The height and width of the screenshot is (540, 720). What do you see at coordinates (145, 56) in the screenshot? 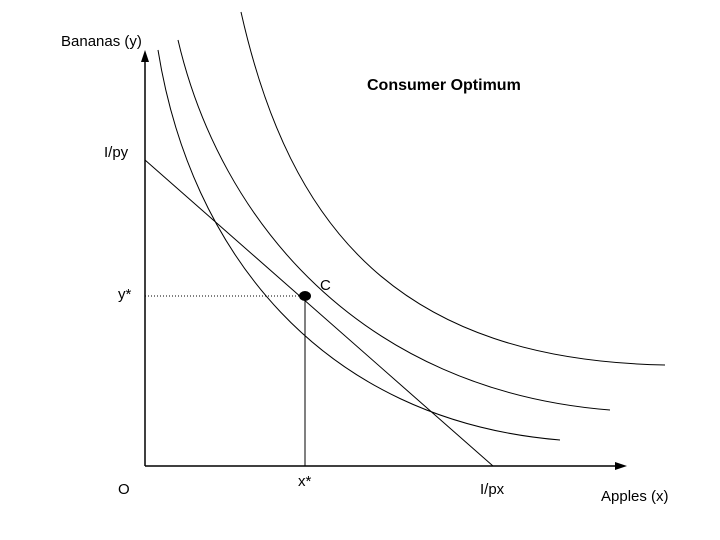
I see `y-axis-arrow` at bounding box center [145, 56].